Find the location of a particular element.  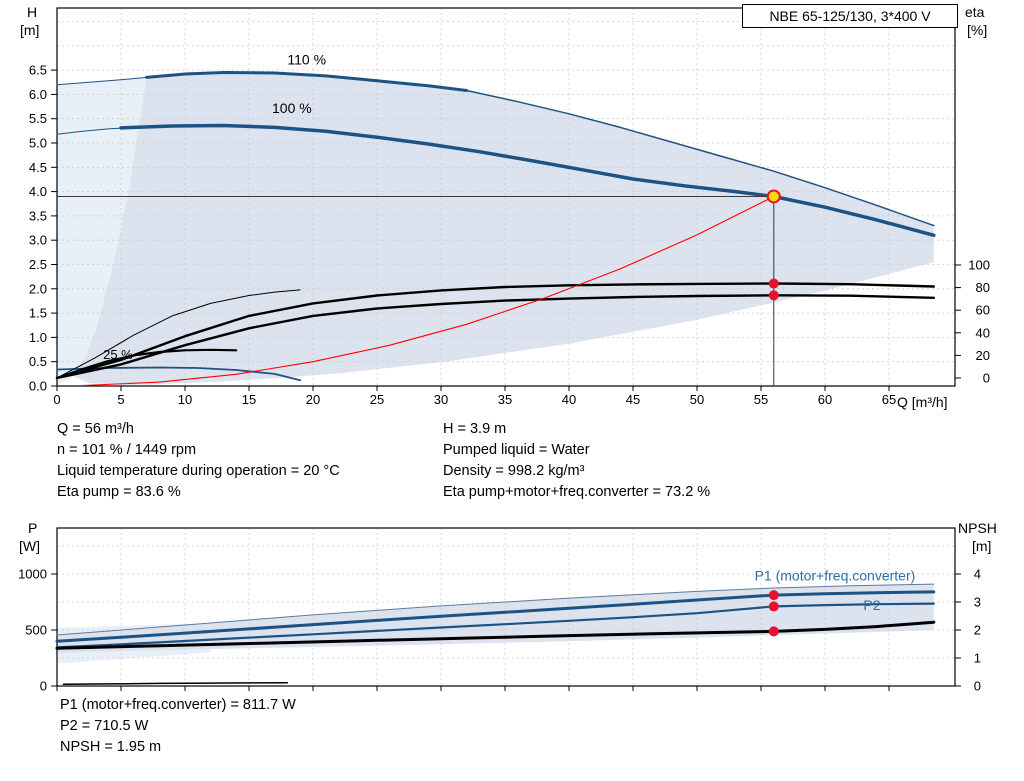

npsh-curve is located at coordinates (495, 635).